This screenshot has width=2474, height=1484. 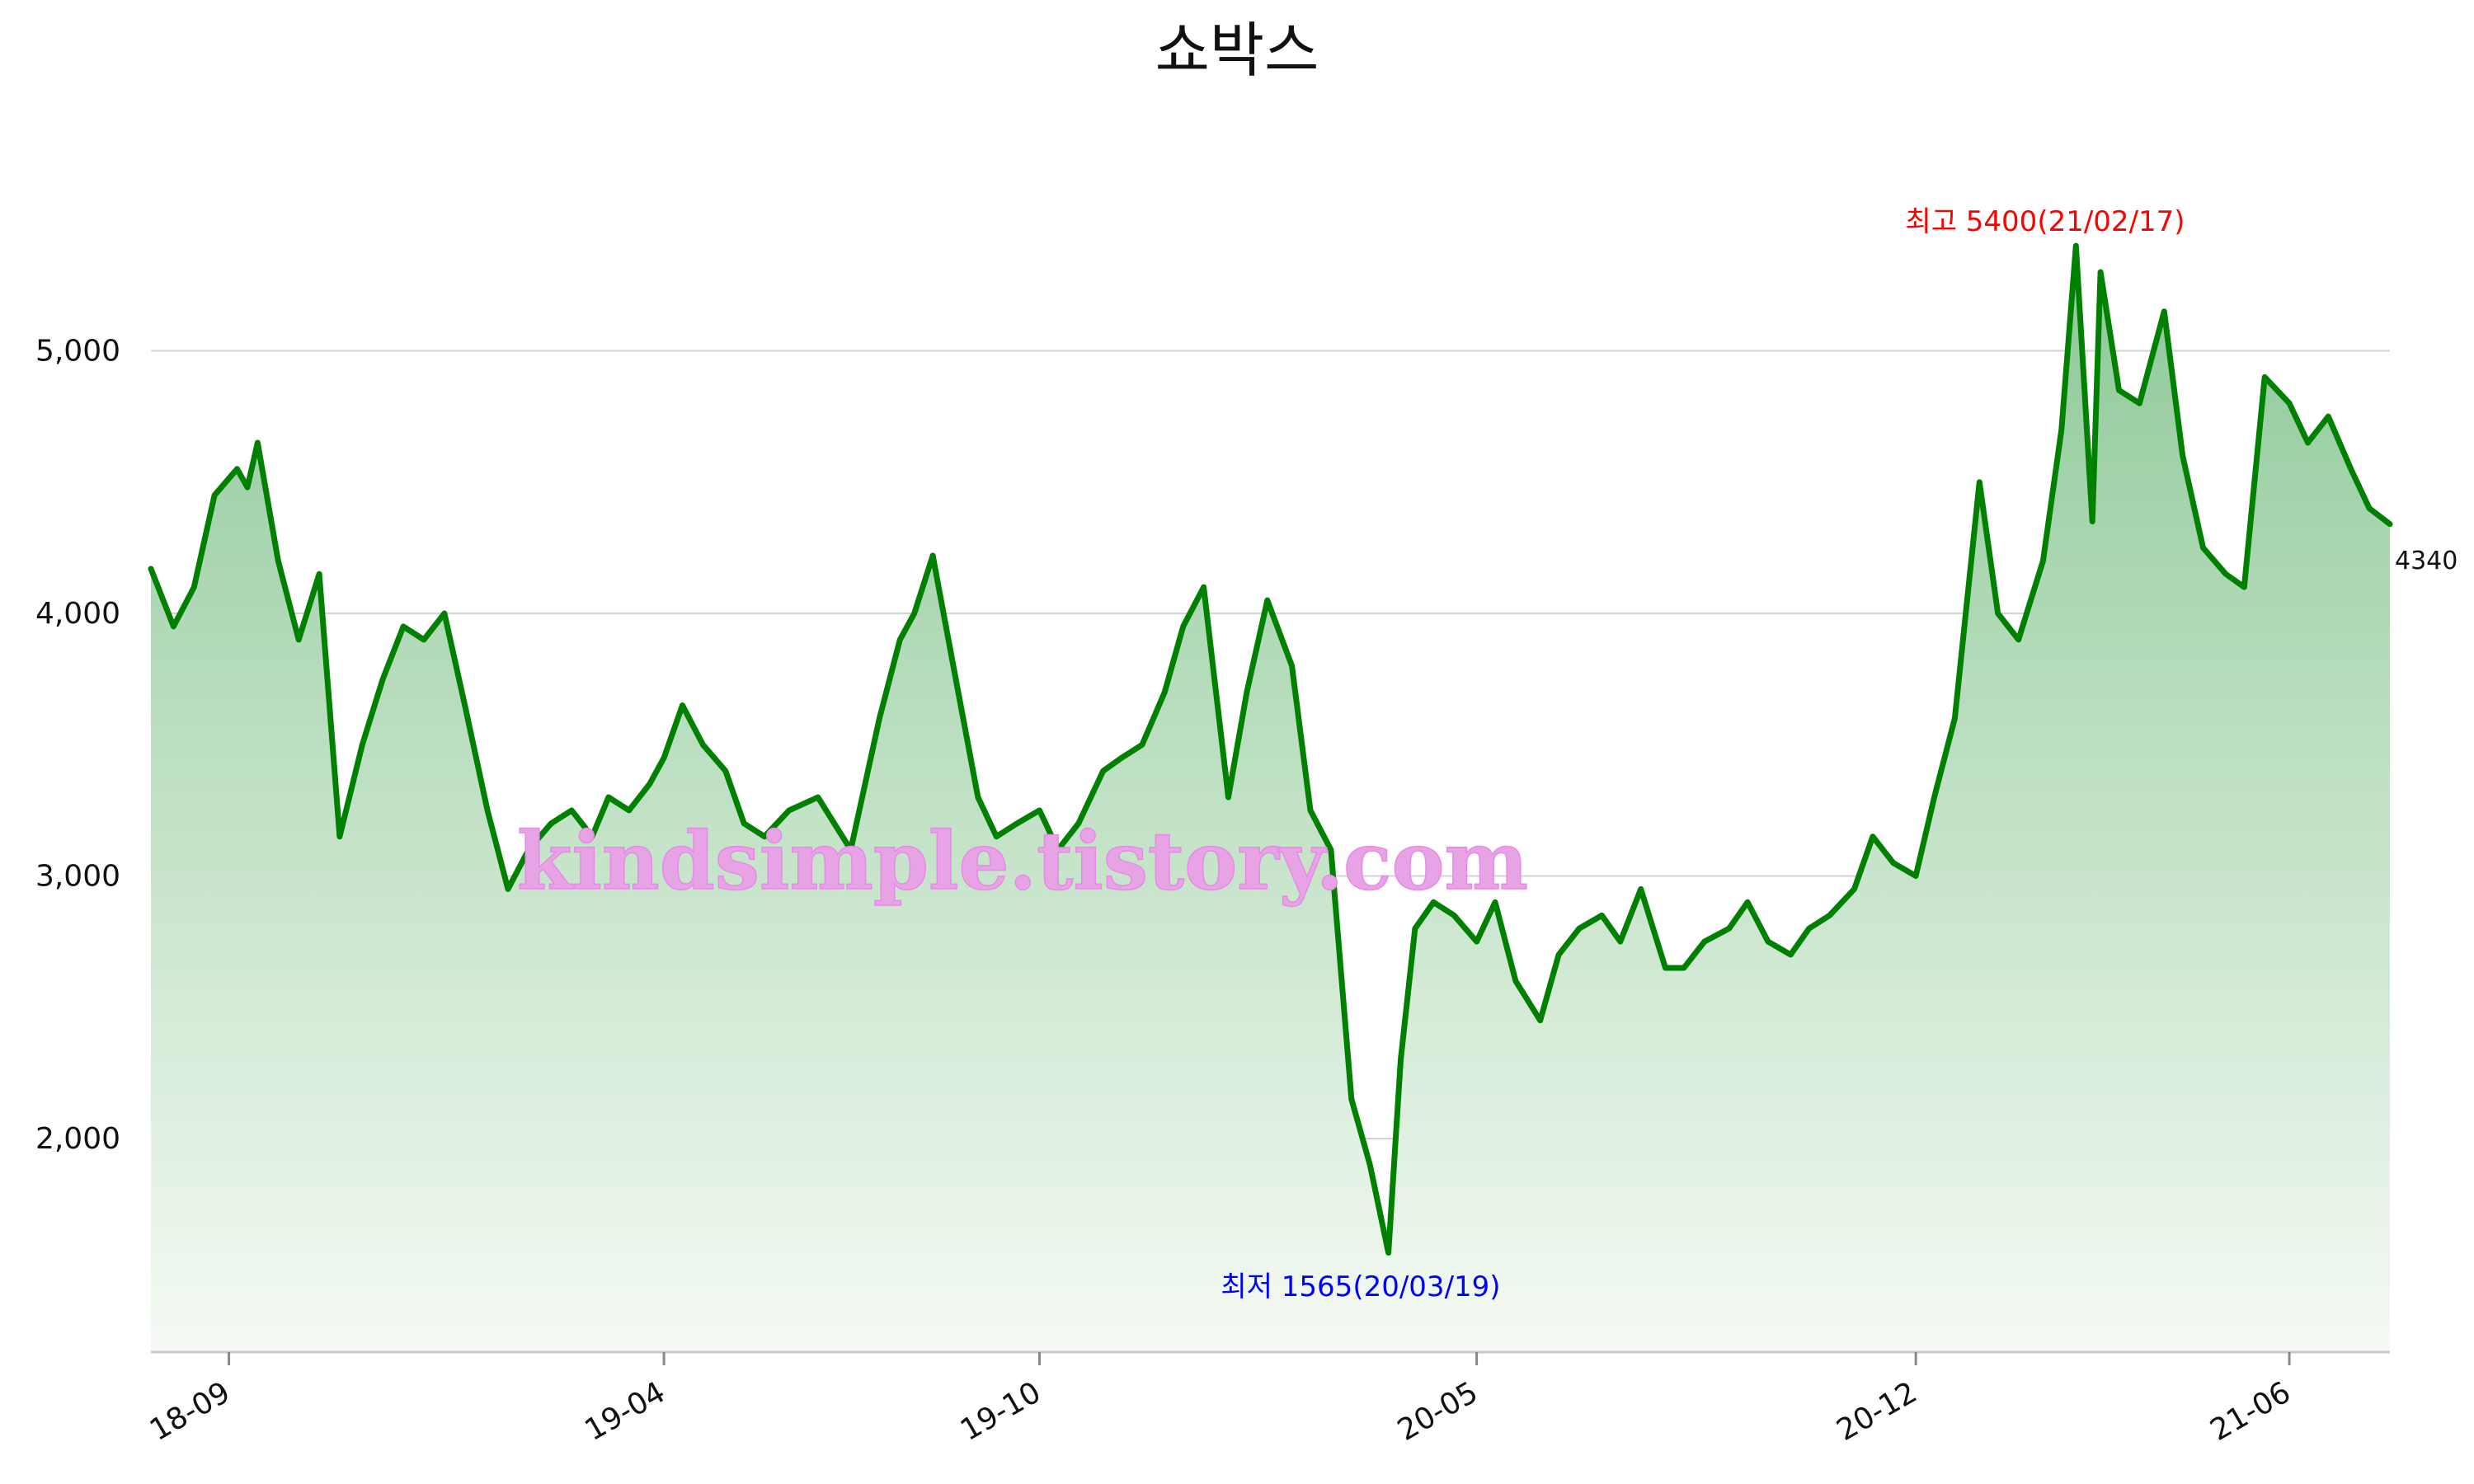 I want to click on y-axis-ticks: 2,000 3,000 4,000 5,000, so click(x=77, y=746).